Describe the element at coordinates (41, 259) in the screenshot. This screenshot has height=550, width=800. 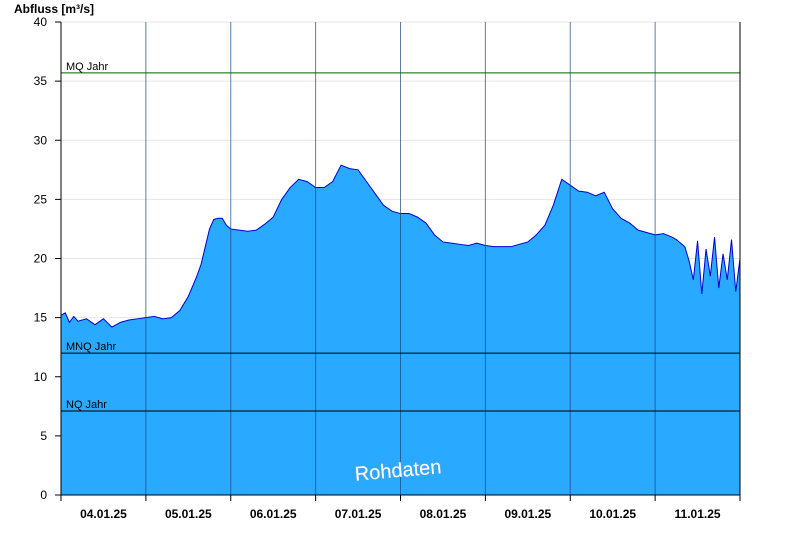
I see `y-tick-label: 20` at that location.